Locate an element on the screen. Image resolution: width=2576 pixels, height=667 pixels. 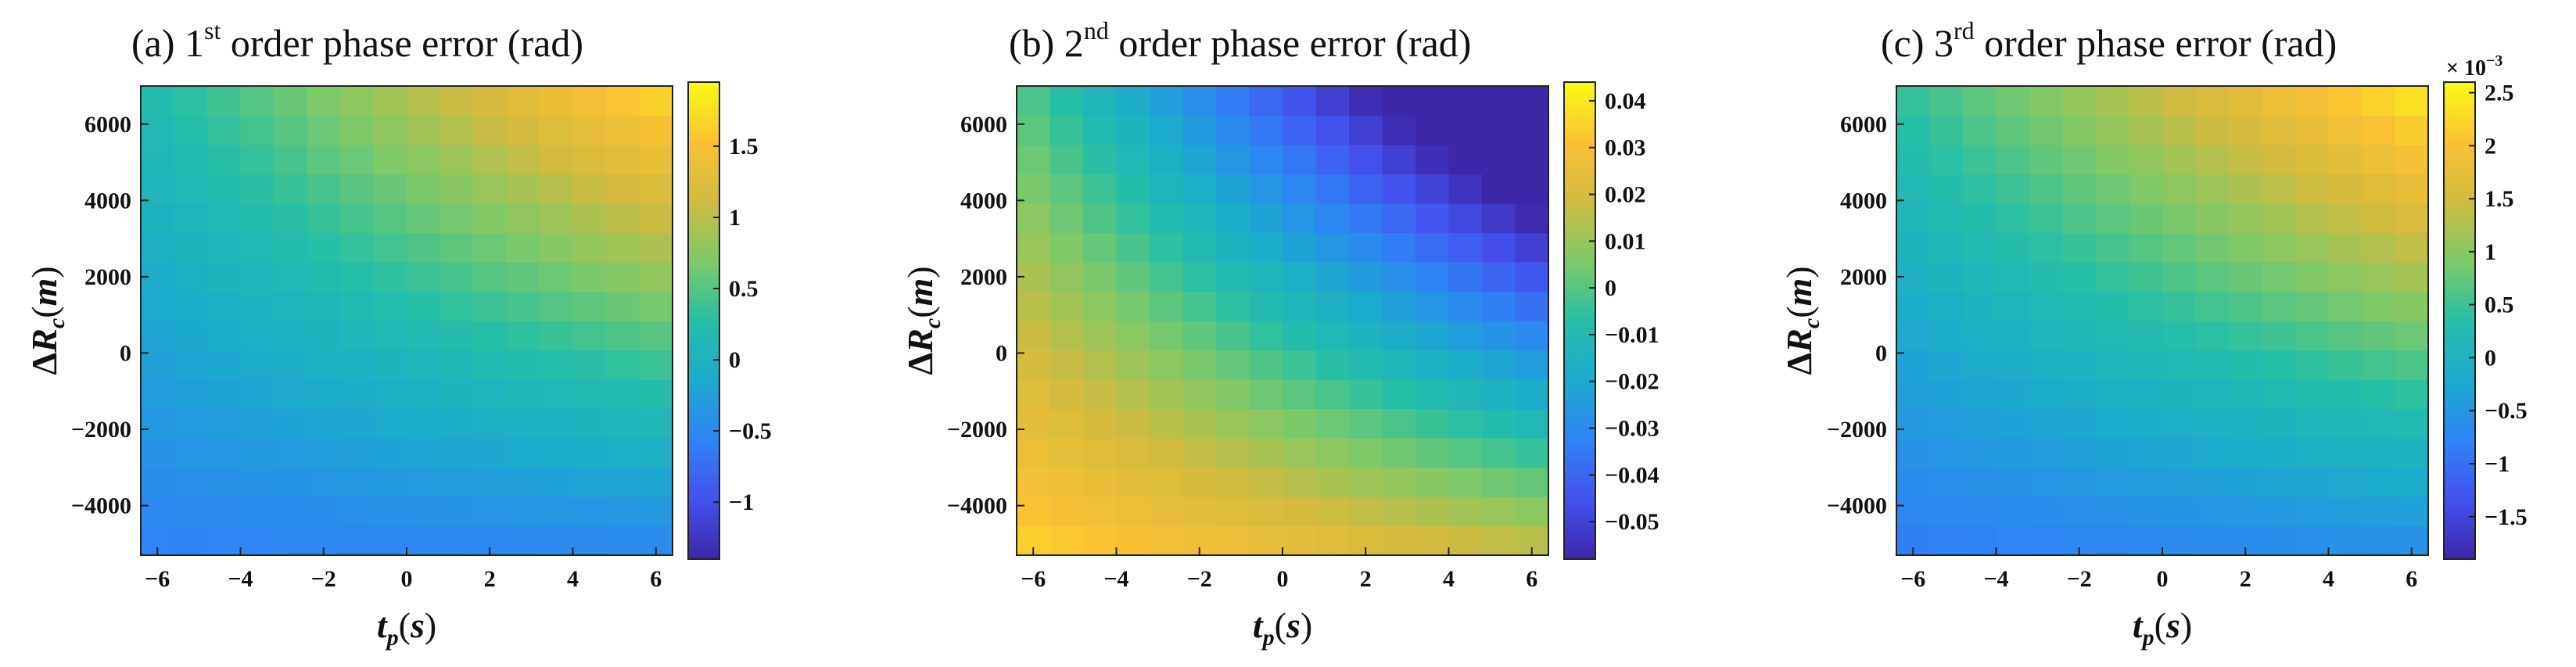
y-tick-label: 4000 is located at coordinates (983, 200).